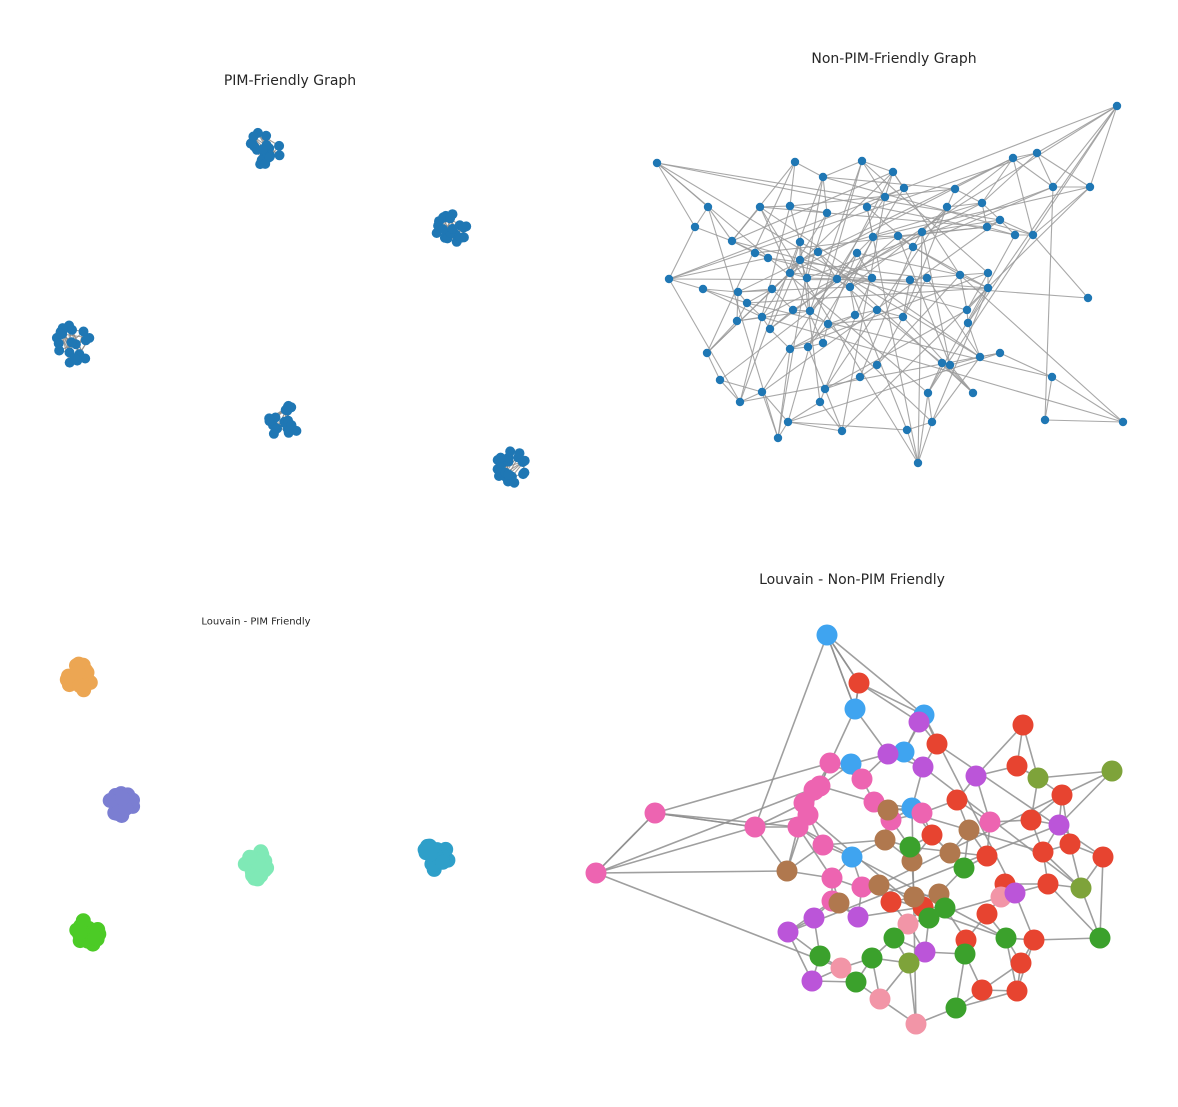 This screenshot has width=1178, height=1107. What do you see at coordinates (256, 622) in the screenshot?
I see `panel-title-louvain-pim: Louvain - PIM Friendly` at bounding box center [256, 622].